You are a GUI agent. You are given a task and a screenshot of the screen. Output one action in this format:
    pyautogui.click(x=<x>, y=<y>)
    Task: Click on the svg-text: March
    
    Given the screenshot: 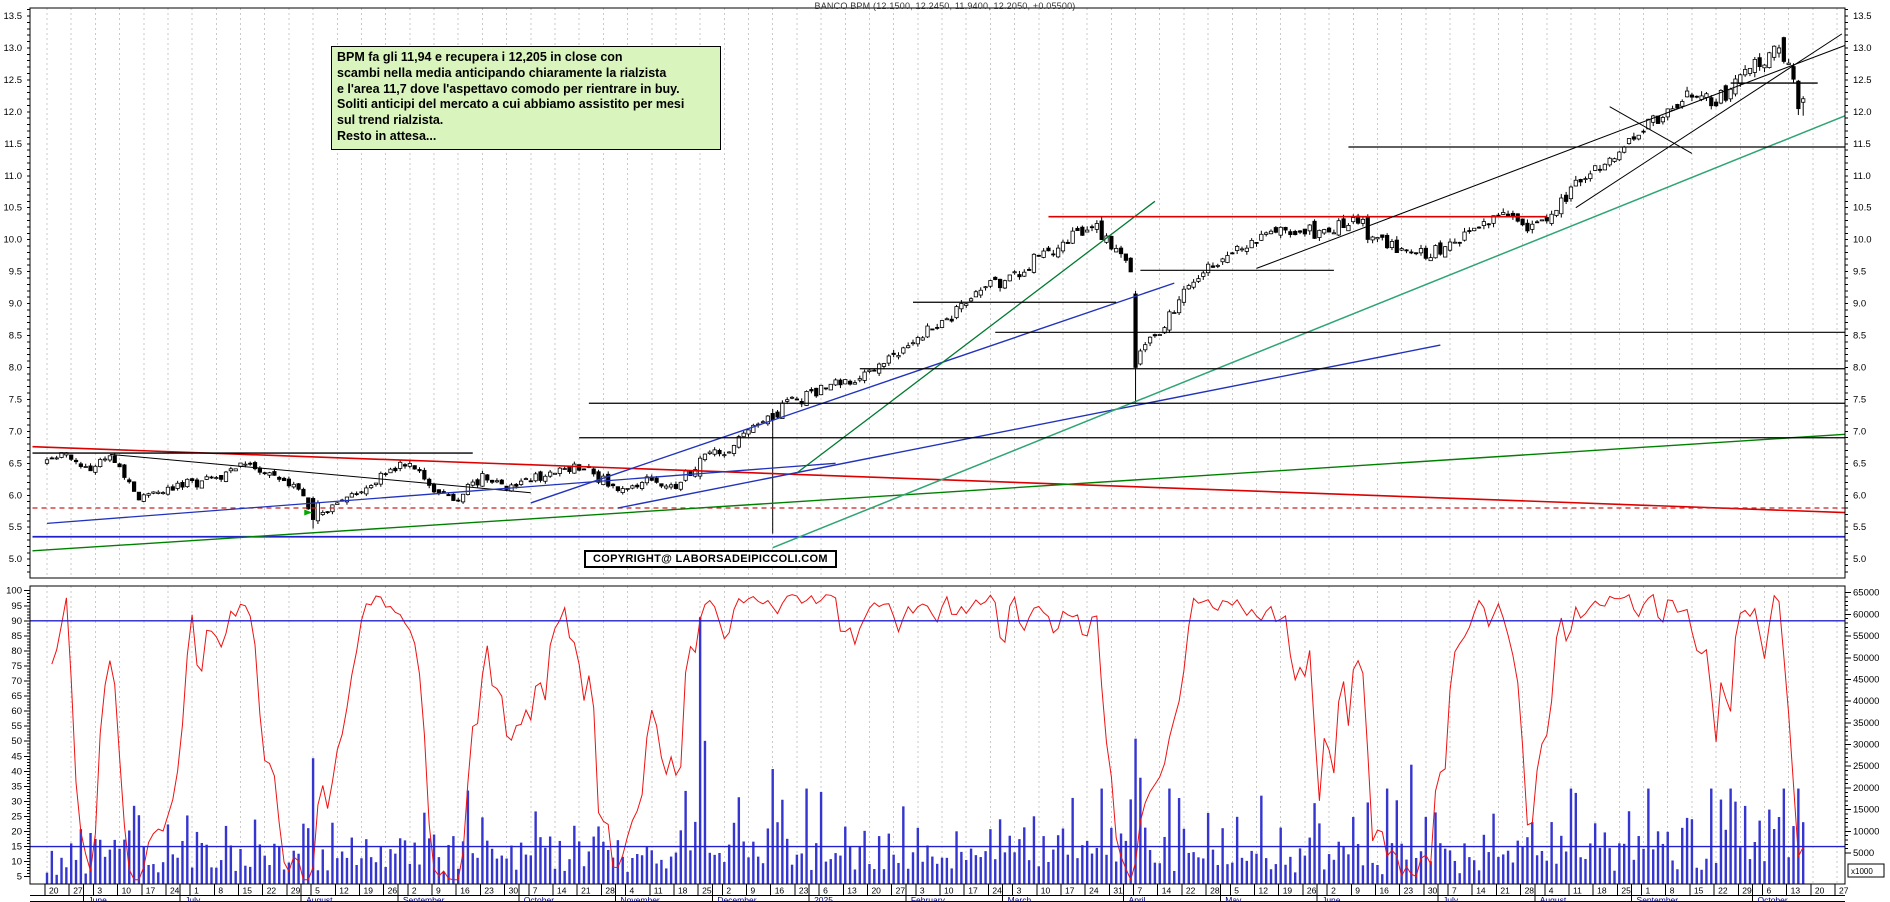 What is the action you would take?
    pyautogui.click(x=1020, y=898)
    